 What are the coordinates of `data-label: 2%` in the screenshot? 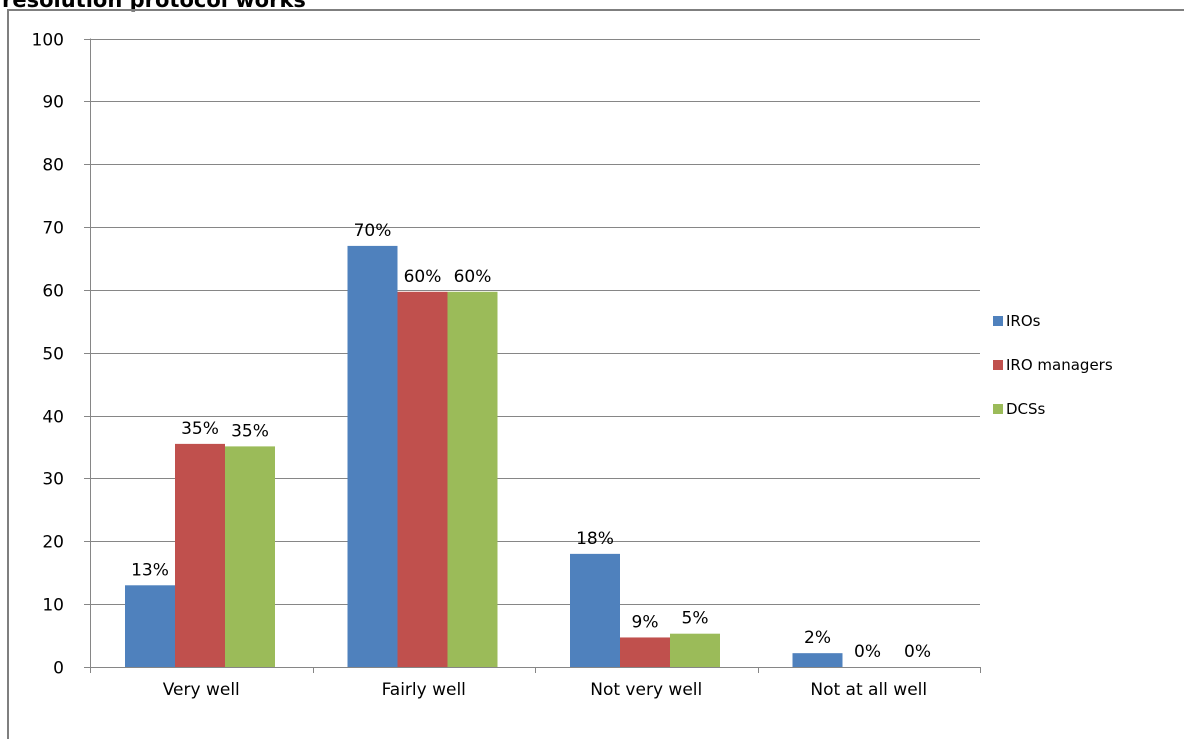 It's located at (817, 638).